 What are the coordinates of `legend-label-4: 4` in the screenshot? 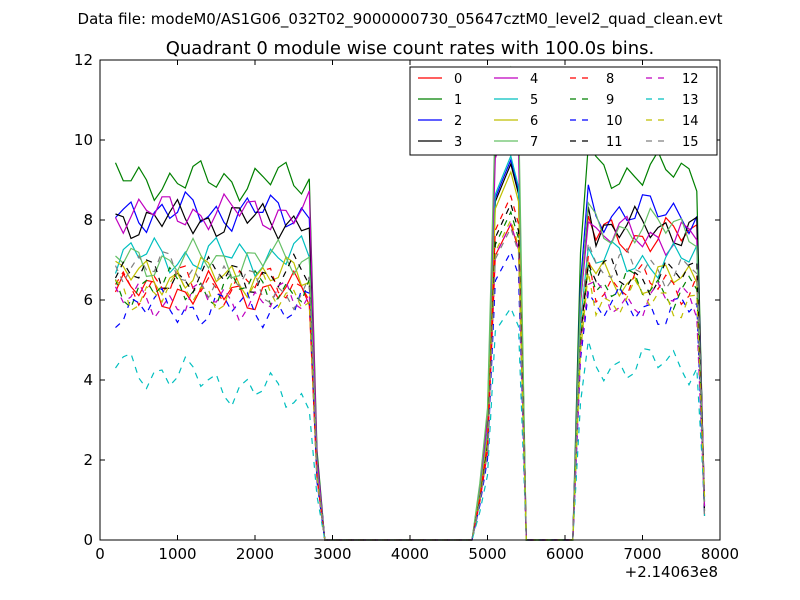 It's located at (534, 79).